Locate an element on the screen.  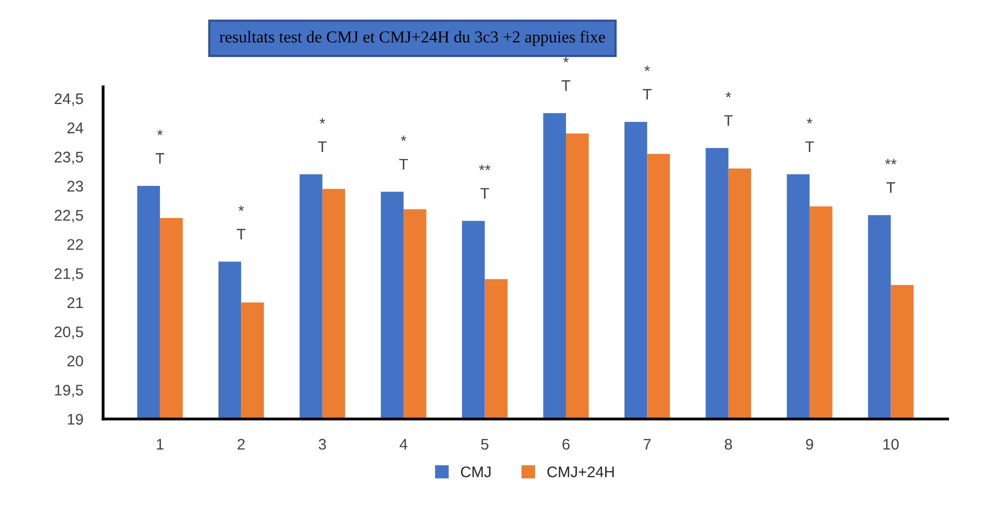
x-tick-label: 9 is located at coordinates (810, 444).